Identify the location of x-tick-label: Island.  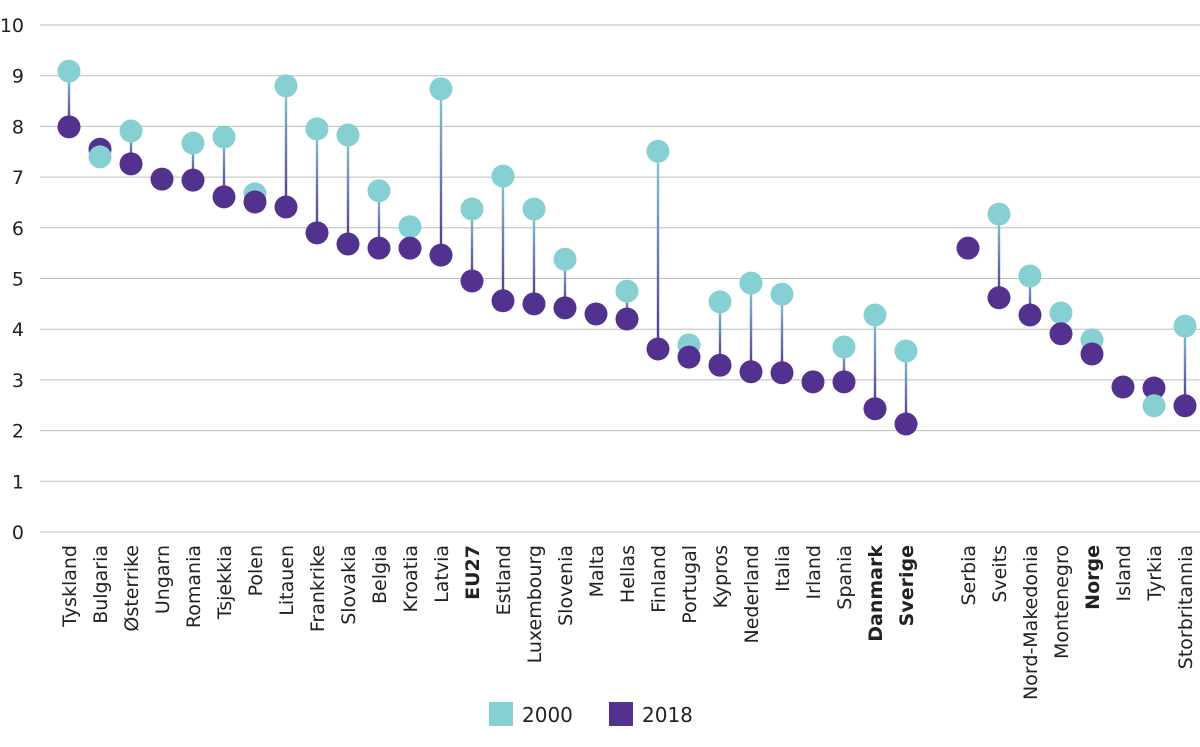
(1124, 573).